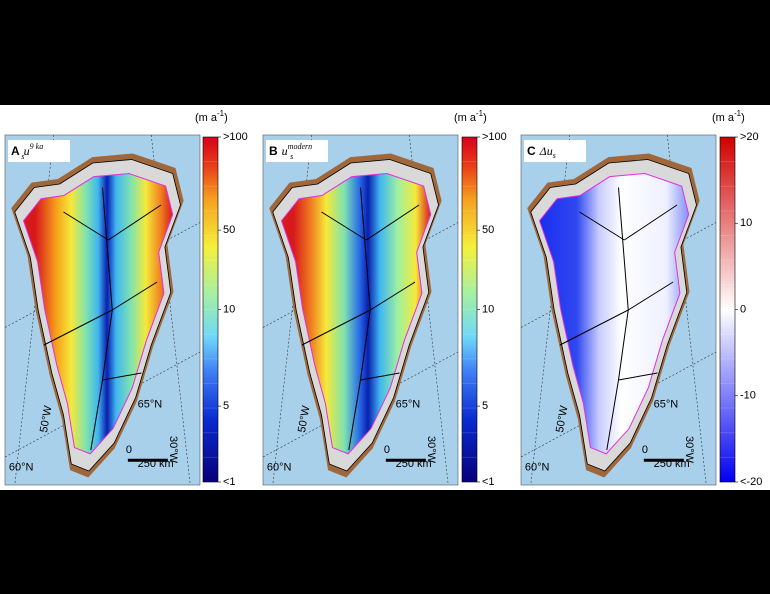 The height and width of the screenshot is (594, 770). What do you see at coordinates (751, 482) in the screenshot?
I see `colorbar-tick-label: <-20` at bounding box center [751, 482].